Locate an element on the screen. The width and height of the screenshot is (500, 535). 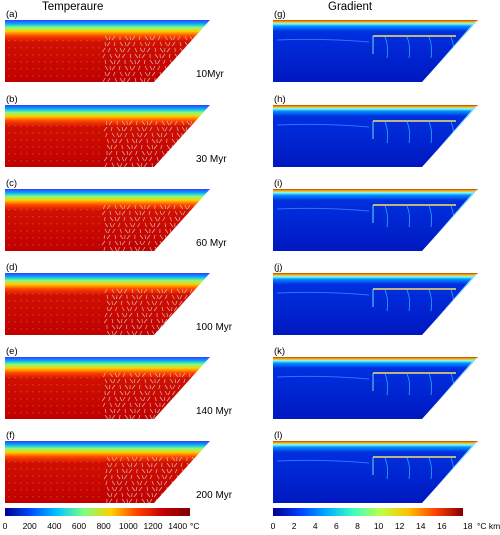
temperature-colorbar-tick: 200 is located at coordinates (29, 526).